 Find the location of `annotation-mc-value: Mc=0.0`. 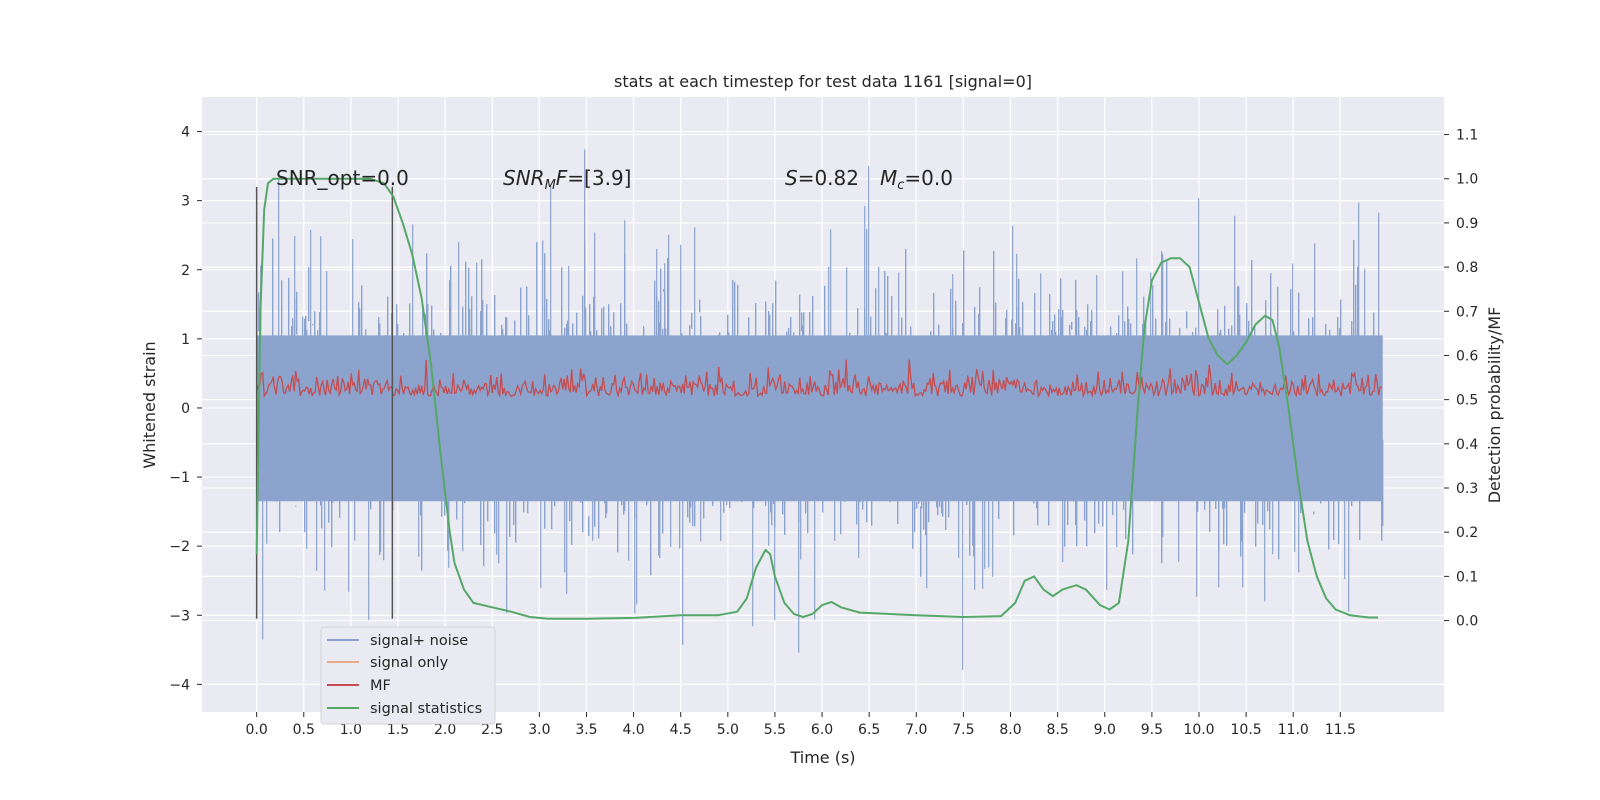

annotation-mc-value: Mc=0.0 is located at coordinates (916, 179).